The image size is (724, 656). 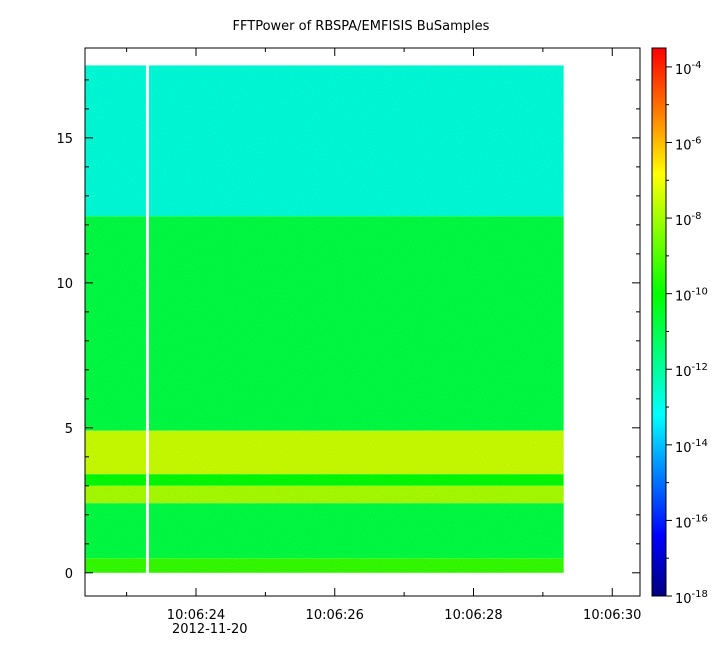 What do you see at coordinates (473, 615) in the screenshot?
I see `x-tick-label-2: 10:06:28` at bounding box center [473, 615].